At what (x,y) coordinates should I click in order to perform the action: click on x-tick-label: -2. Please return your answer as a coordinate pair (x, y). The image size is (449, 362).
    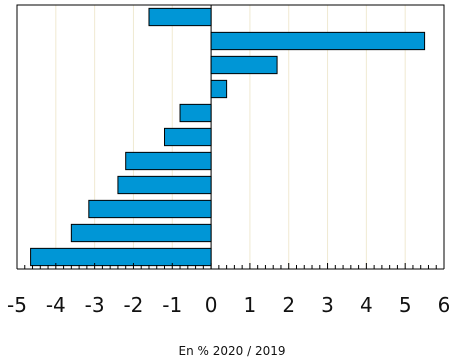
    Looking at the image, I should click on (133, 305).